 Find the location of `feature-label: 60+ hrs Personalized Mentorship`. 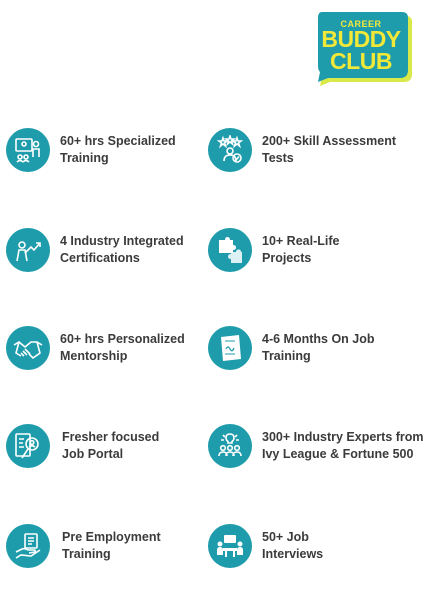

feature-label: 60+ hrs Personalized Mentorship is located at coordinates (122, 347).